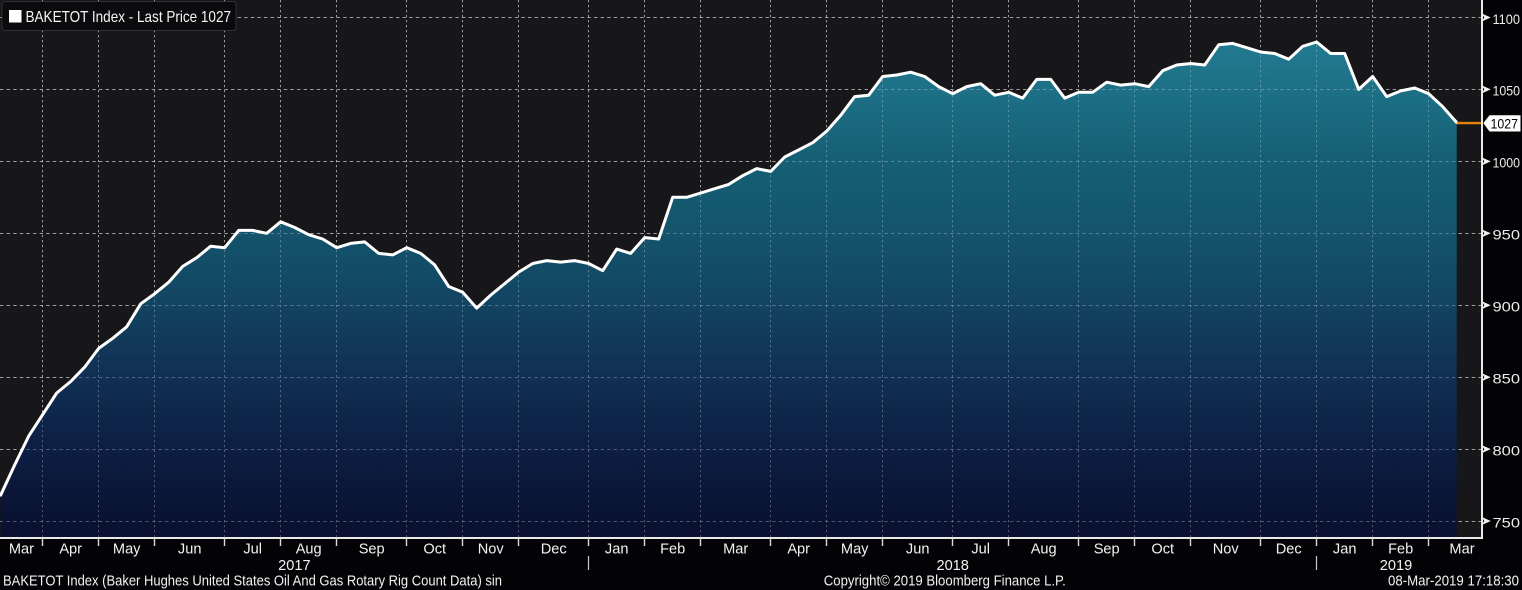  What do you see at coordinates (1507, 91) in the screenshot?
I see `svg-text: 1050` at bounding box center [1507, 91].